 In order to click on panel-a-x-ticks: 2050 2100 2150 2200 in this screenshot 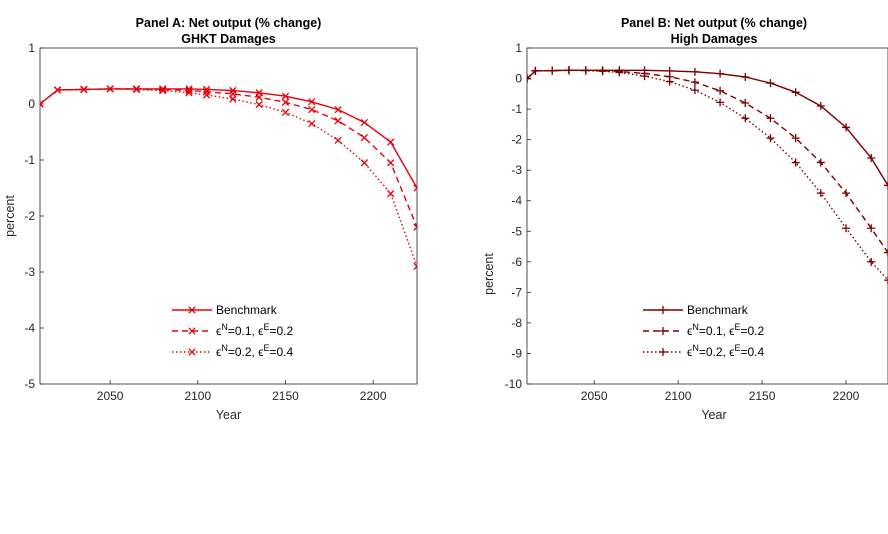, I will do `click(242, 391)`.